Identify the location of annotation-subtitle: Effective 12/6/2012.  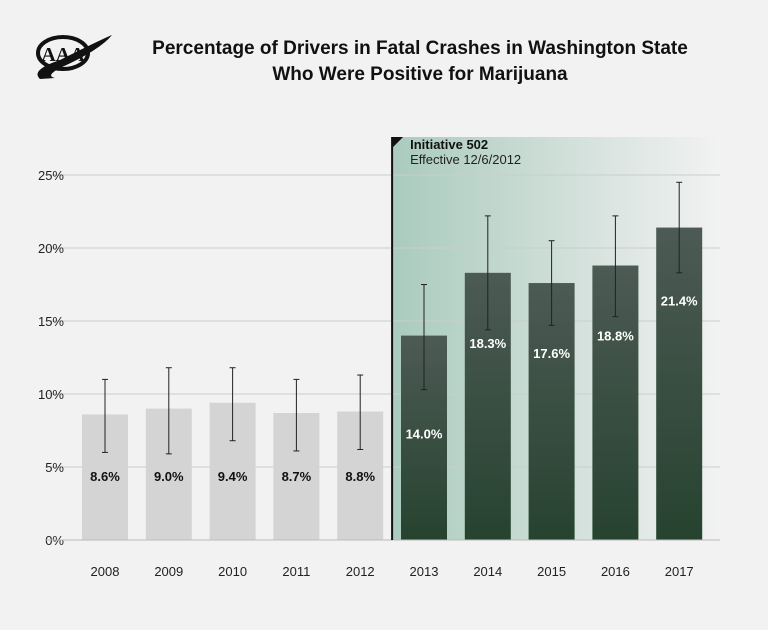
(465, 159).